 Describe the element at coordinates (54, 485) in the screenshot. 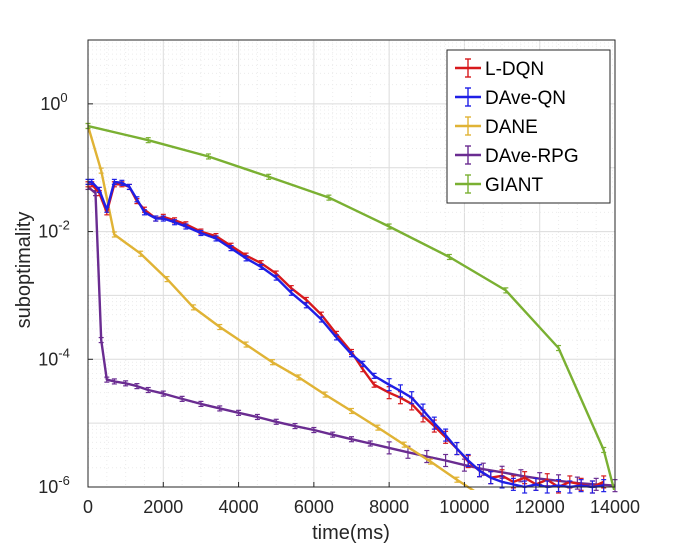

I see `y-tick-label: 10⁻⁶` at that location.